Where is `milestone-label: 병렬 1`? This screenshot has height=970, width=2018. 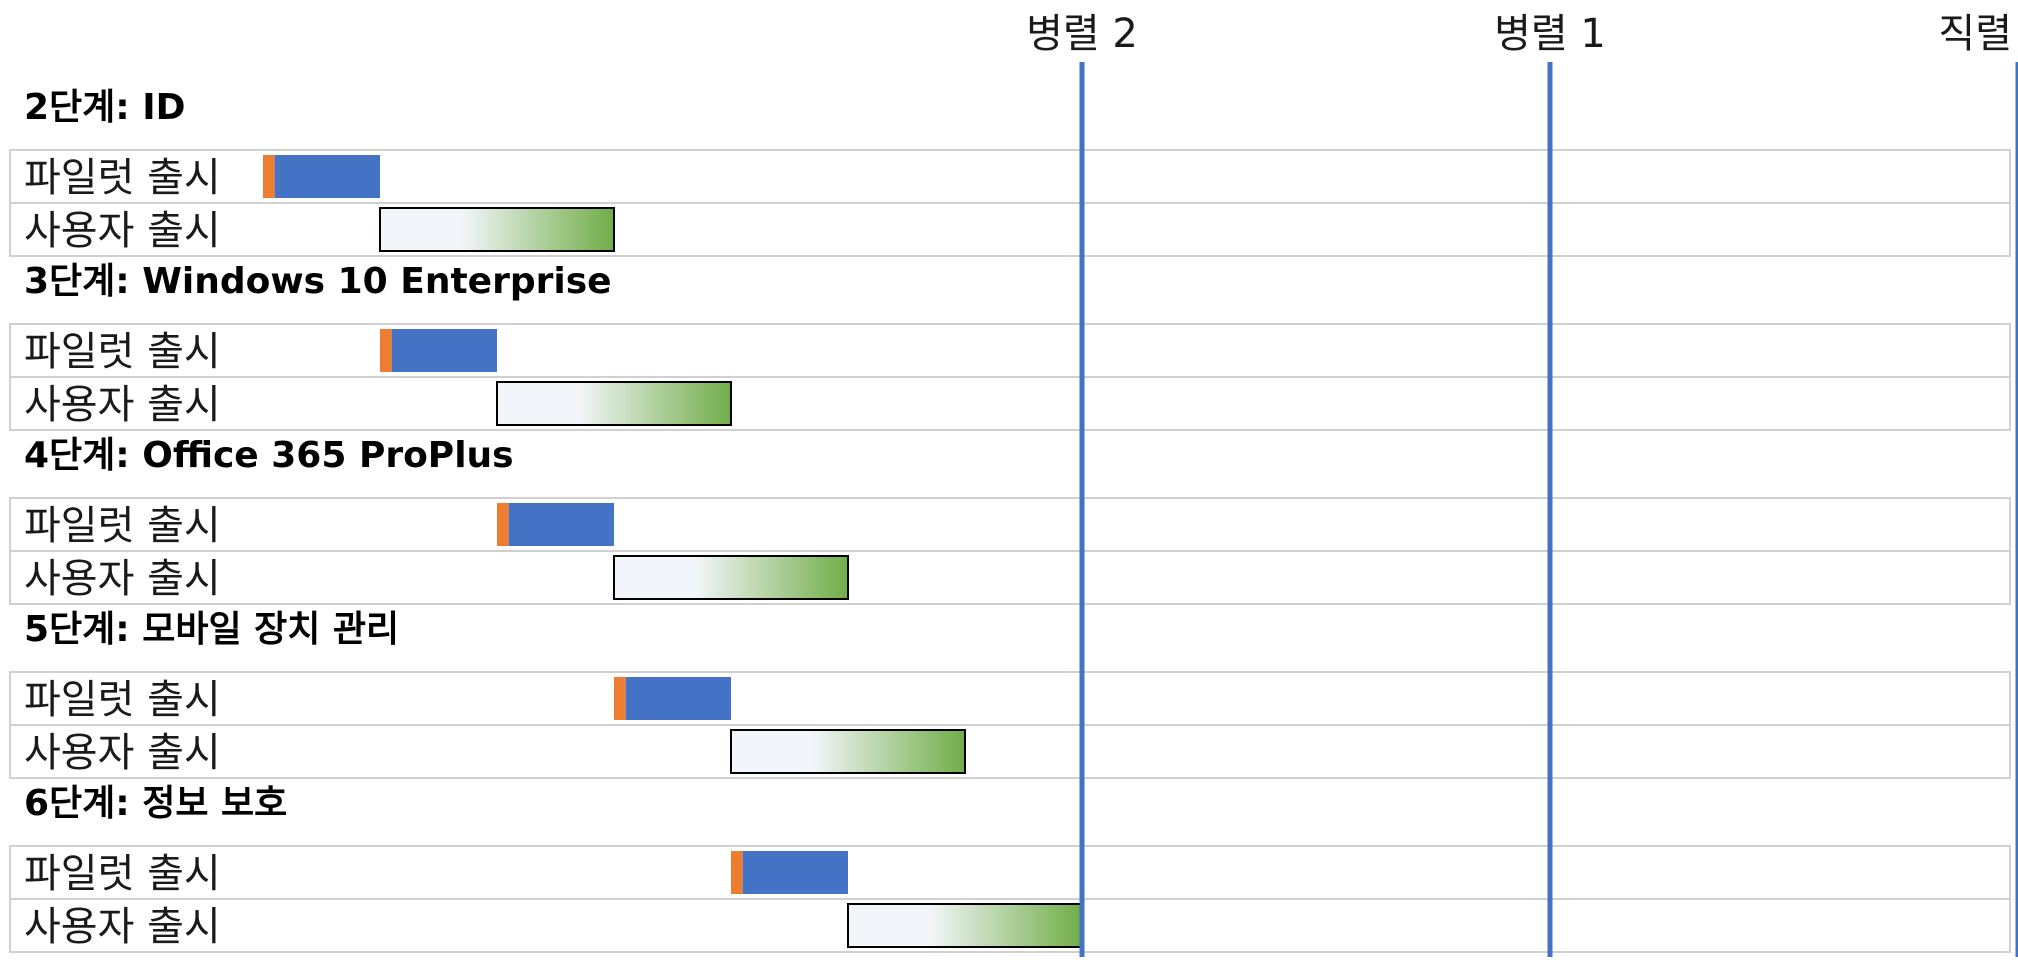
milestone-label: 병렬 1 is located at coordinates (1550, 34).